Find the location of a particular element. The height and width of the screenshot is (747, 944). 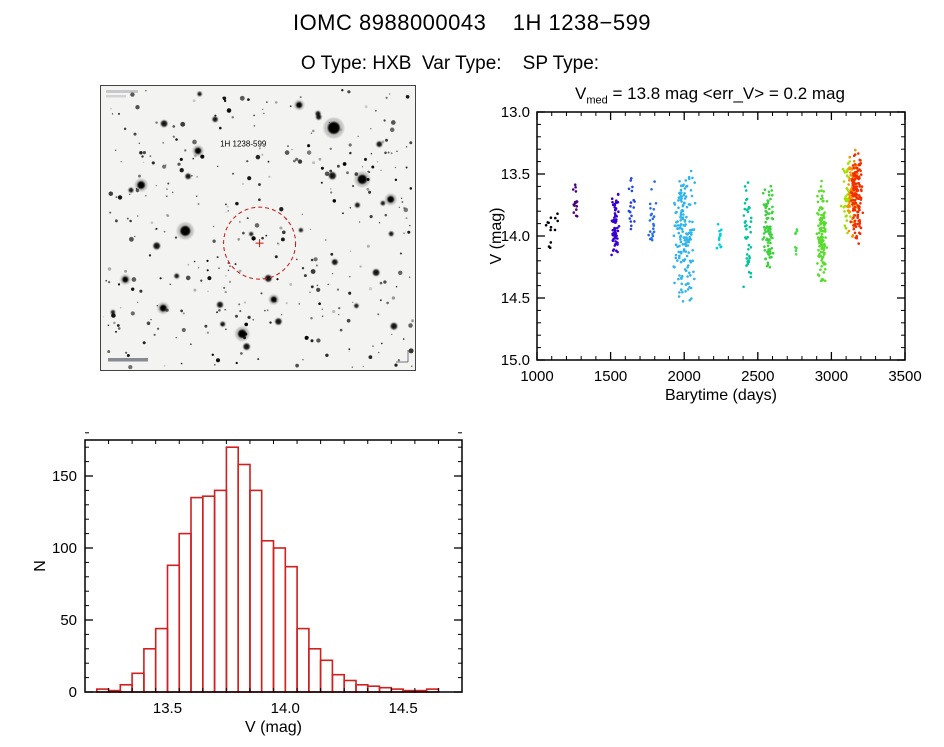

lightcurve-points is located at coordinates (704, 225).